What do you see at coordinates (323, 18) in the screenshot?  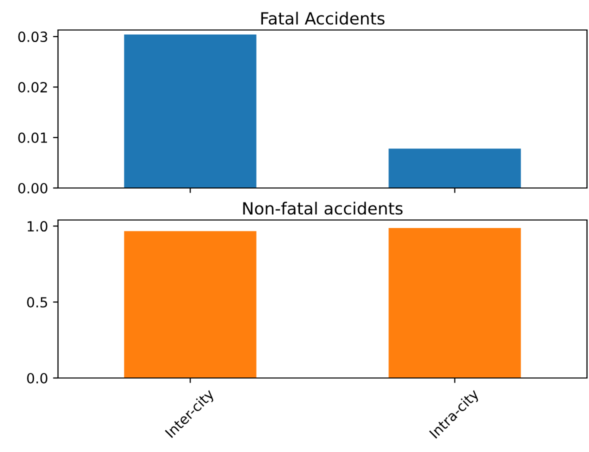 I see `chart-title: Fatal Accidents` at bounding box center [323, 18].